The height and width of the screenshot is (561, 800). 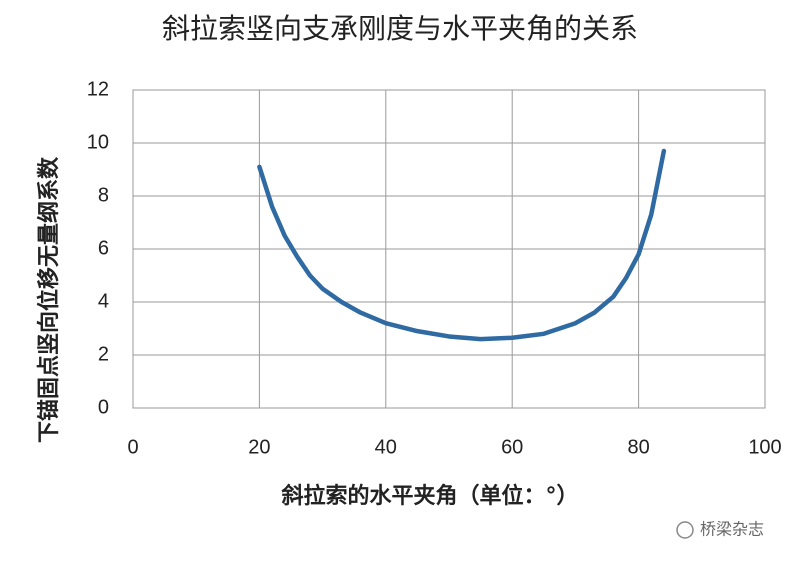 What do you see at coordinates (103, 354) in the screenshot?
I see `y-tick-label: 2` at bounding box center [103, 354].